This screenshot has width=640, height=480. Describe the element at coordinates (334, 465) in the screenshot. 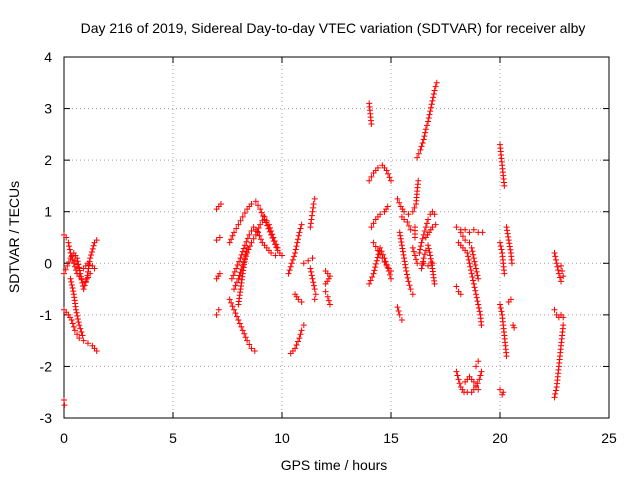

I see `x-axis-label: GPS time / hours` at that location.